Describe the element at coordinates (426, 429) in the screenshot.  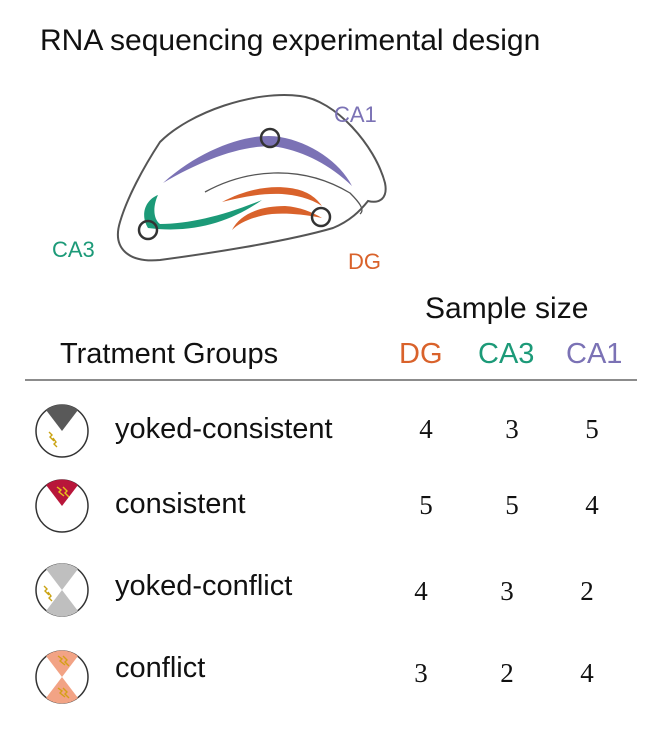
I see `cell-yoked-consistent-dg: 4` at that location.